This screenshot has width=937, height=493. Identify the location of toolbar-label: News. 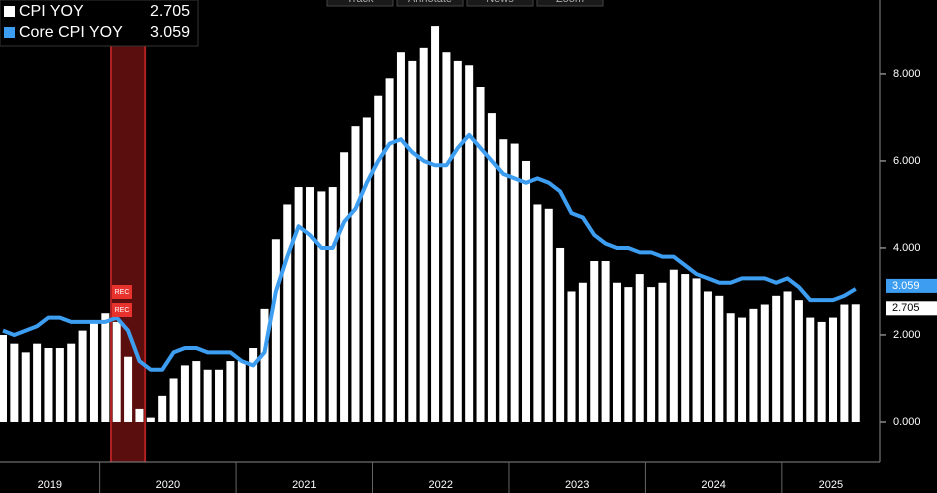
(500, 2).